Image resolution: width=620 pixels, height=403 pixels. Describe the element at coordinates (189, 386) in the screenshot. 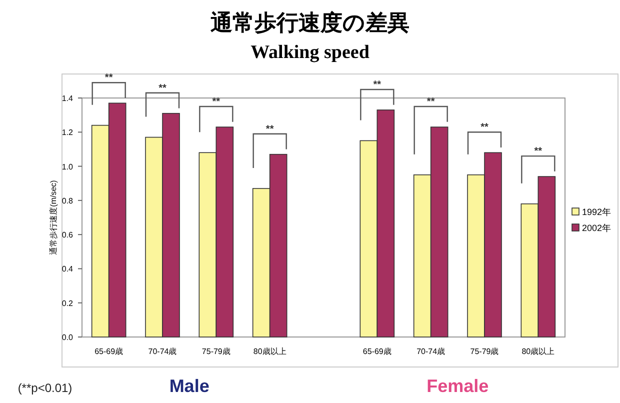

I see `text: Male` at that location.